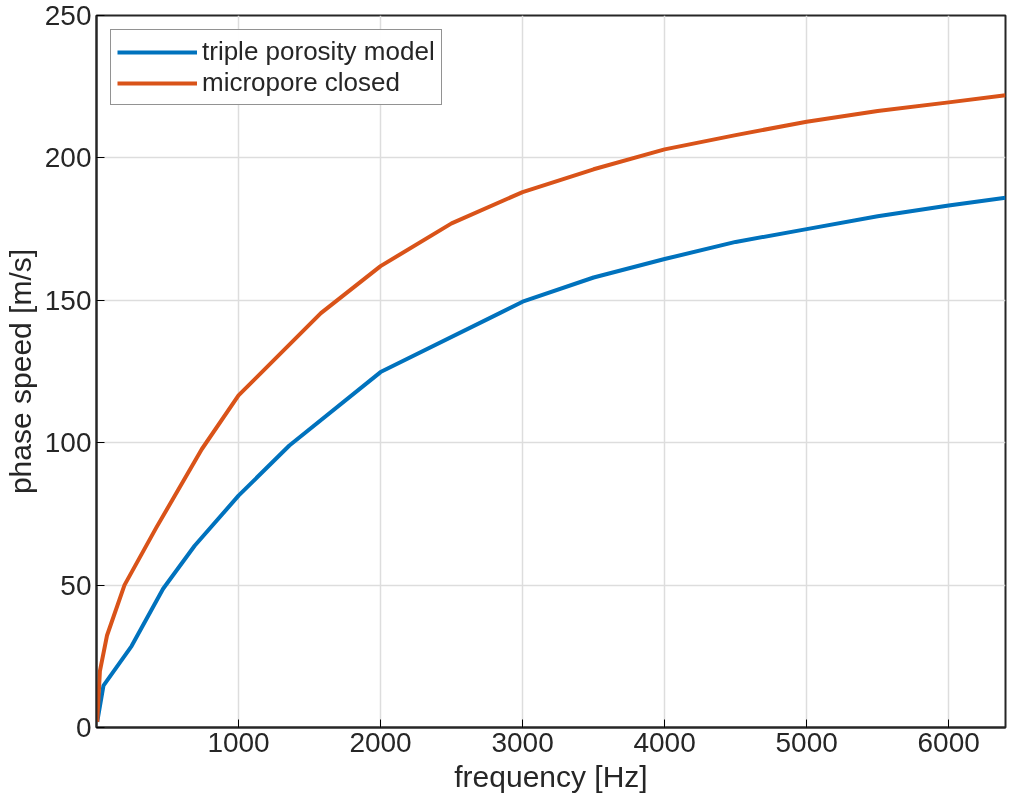 This screenshot has height=800, width=1019. Describe the element at coordinates (68, 443) in the screenshot. I see `y-tick-label: 100` at that location.